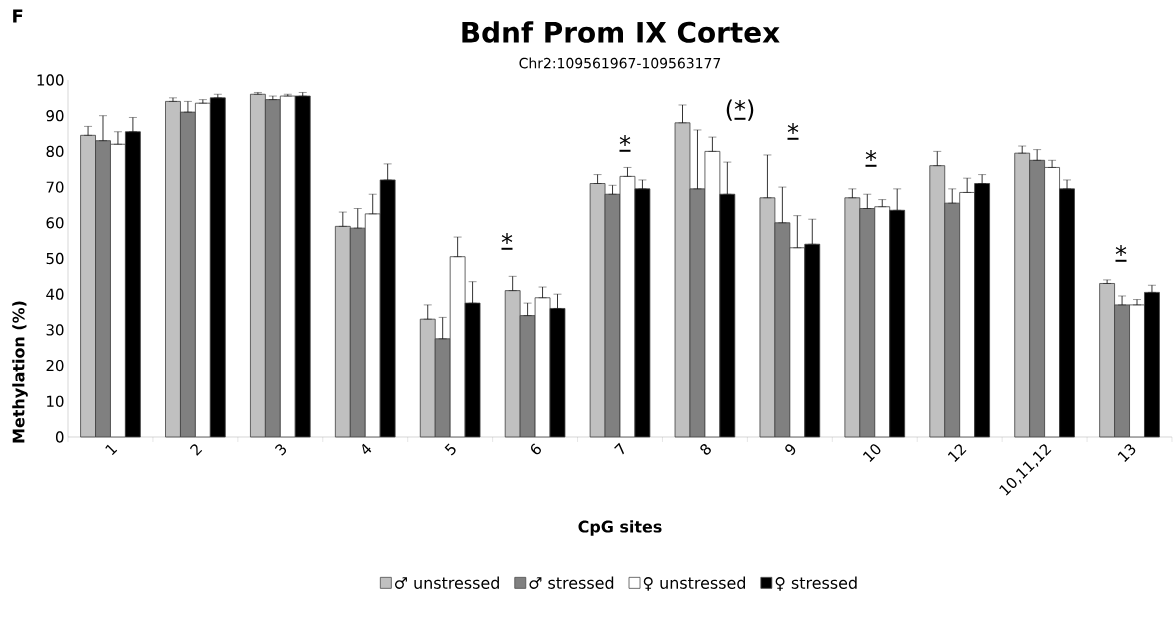  Describe the element at coordinates (111, 450) in the screenshot. I see `x-tick-label: 1` at that location.